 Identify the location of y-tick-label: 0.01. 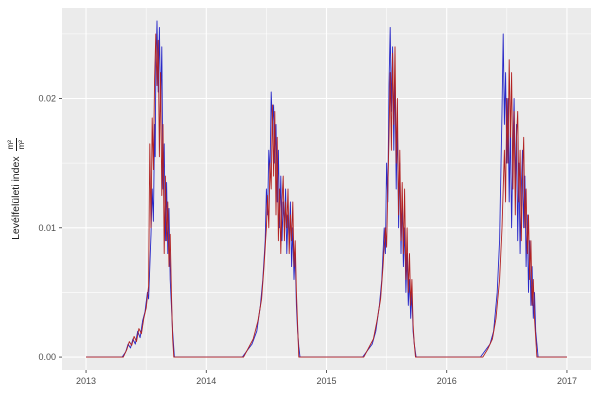
(47, 228).